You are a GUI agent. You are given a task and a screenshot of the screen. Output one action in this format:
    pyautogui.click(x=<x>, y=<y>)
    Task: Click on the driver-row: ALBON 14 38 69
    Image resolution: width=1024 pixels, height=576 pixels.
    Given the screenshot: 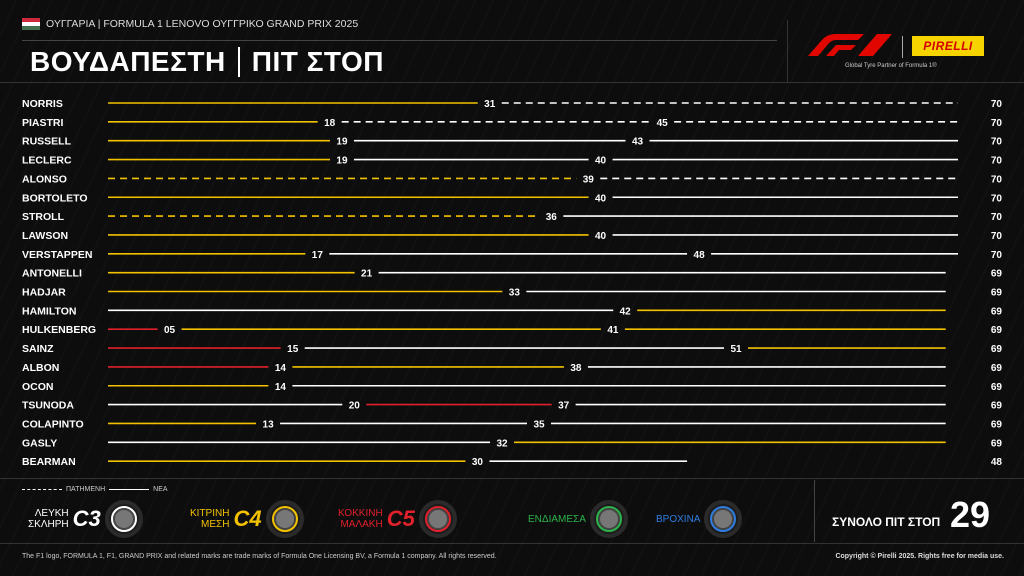 What is the action you would take?
    pyautogui.click(x=512, y=368)
    